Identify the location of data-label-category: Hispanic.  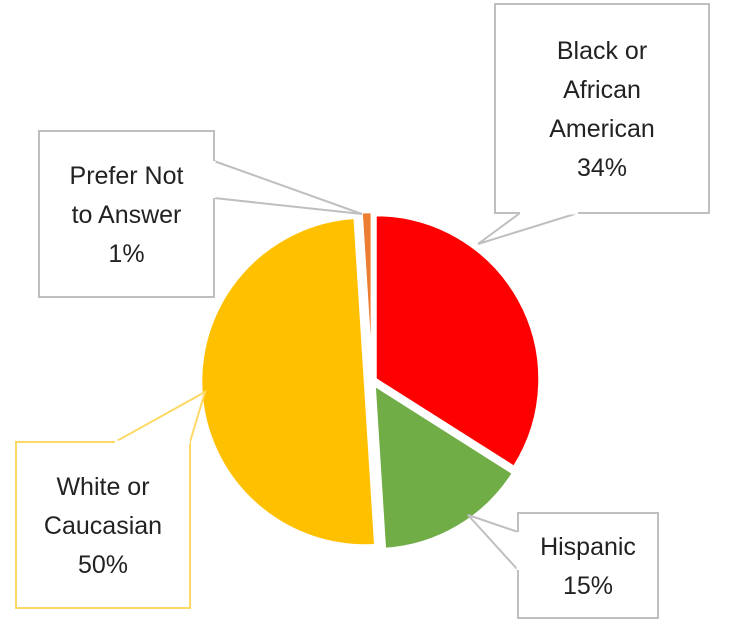
(588, 547).